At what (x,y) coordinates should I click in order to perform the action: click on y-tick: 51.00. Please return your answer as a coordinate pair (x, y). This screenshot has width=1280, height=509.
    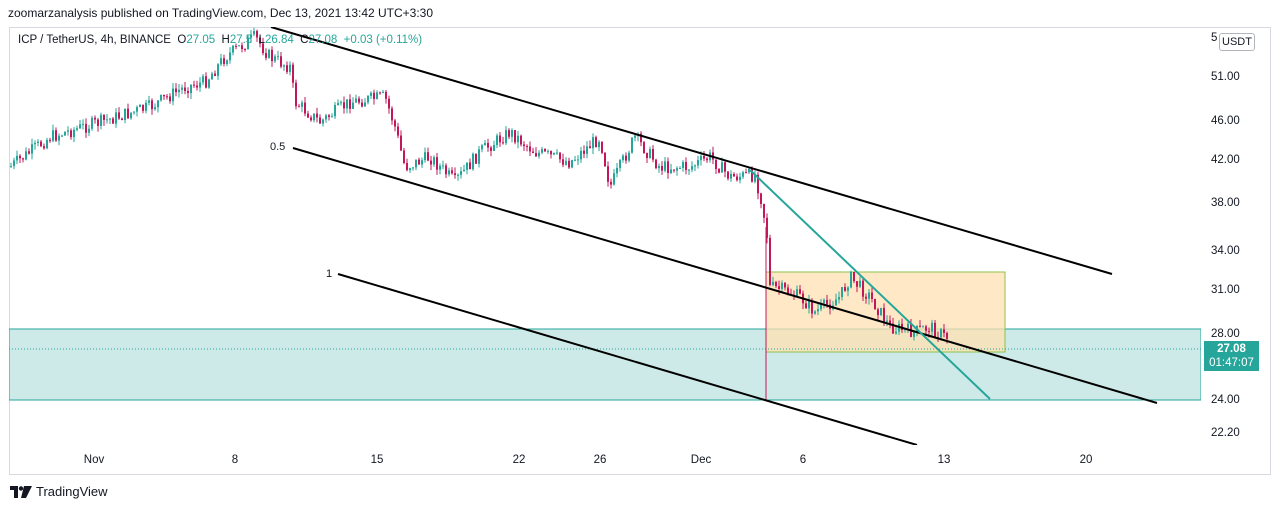
    Looking at the image, I should click on (1225, 77).